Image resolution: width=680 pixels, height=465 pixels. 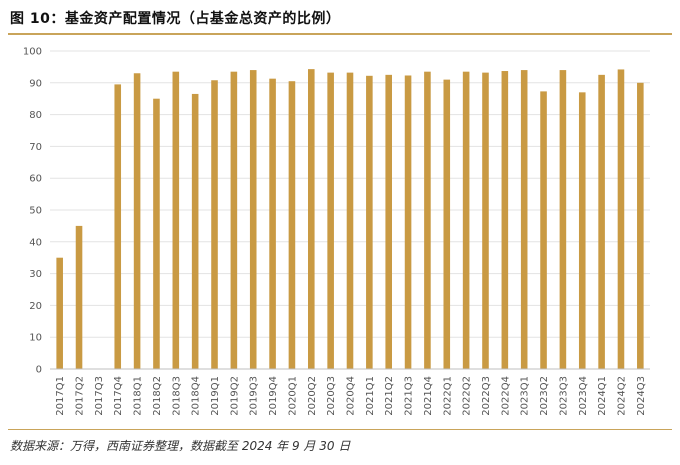 I want to click on x-tick-label: 2019Q1, so click(x=215, y=396).